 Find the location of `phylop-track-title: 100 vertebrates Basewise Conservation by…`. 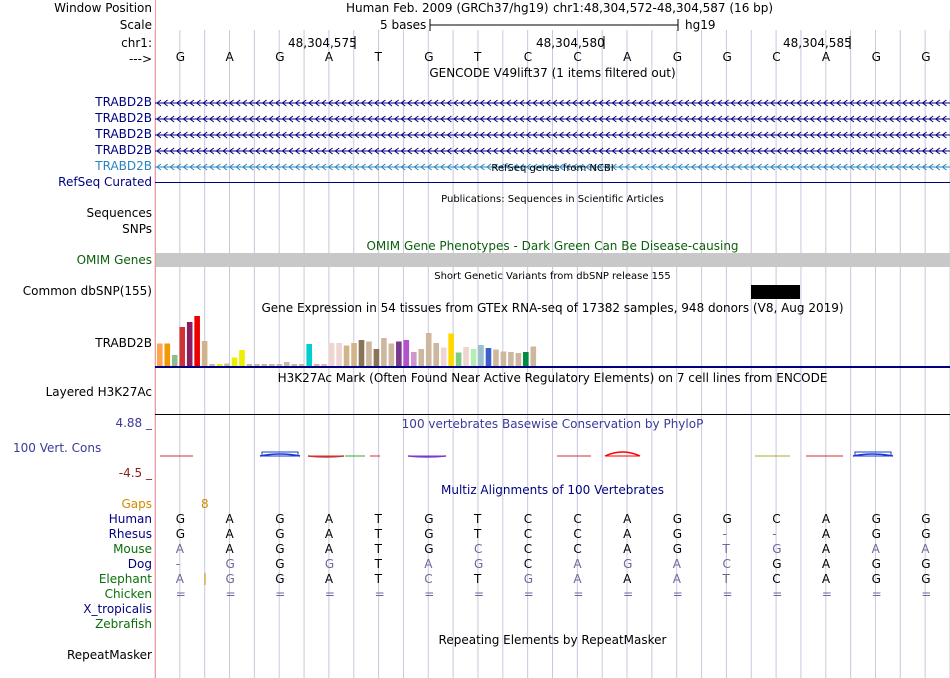

phylop-track-title: 100 vertebrates Basewise Conservation by… is located at coordinates (552, 424).